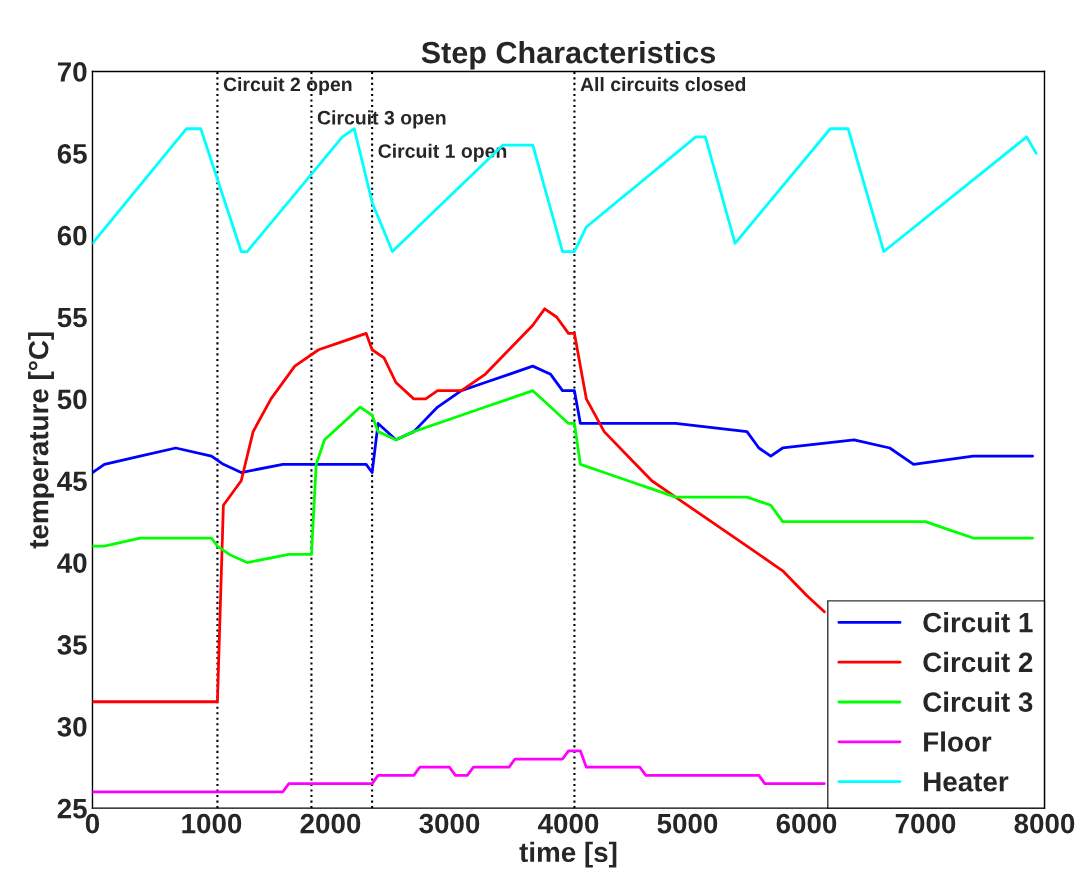 The height and width of the screenshot is (893, 1088). I want to click on y-axis-title: temperature [°C], so click(41, 440).